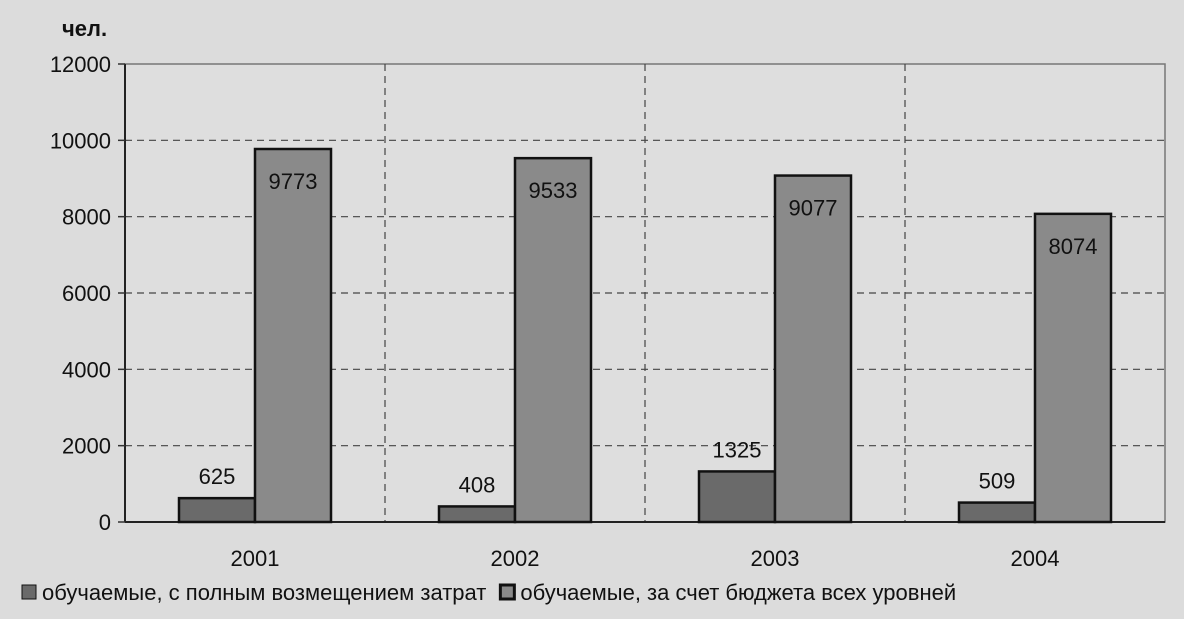 The width and height of the screenshot is (1184, 619). Describe the element at coordinates (775, 558) in the screenshot. I see `x-tick-label: 2003` at that location.